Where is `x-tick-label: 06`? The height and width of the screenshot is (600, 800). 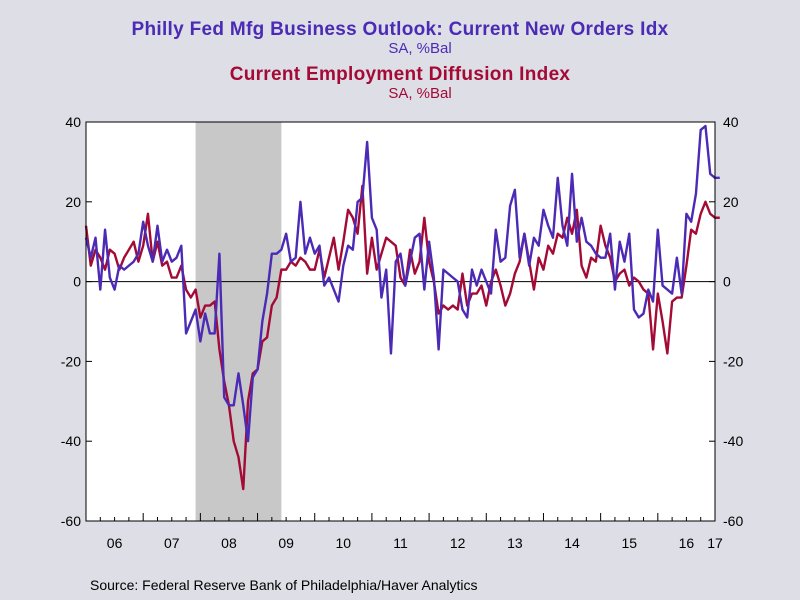
x-tick-label: 06 is located at coordinates (115, 543).